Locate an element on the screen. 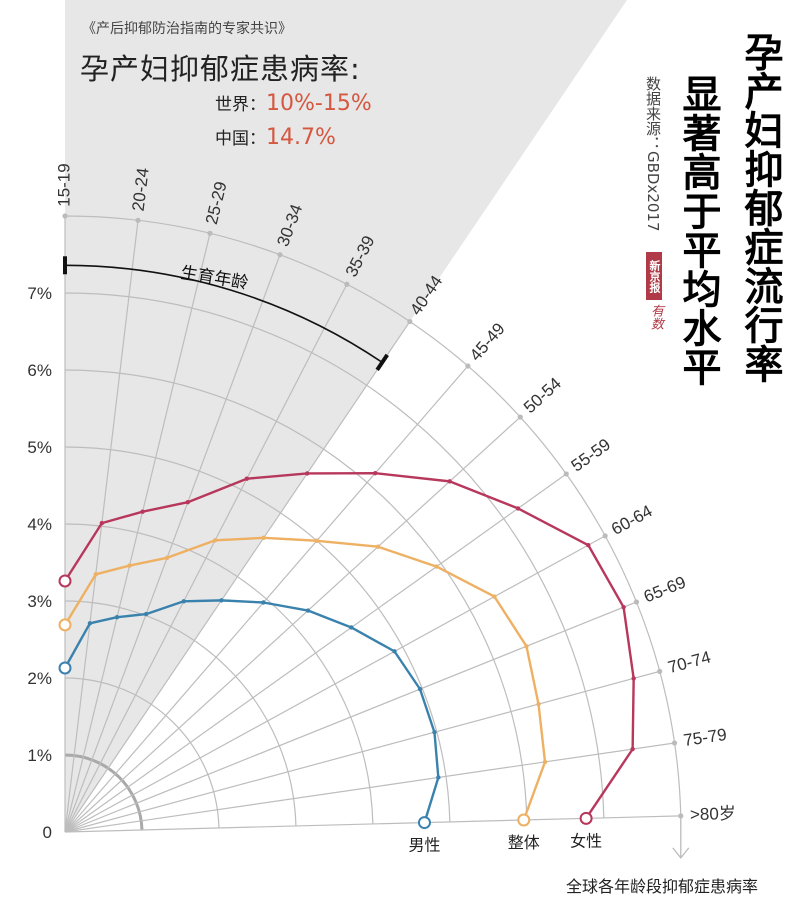 The height and width of the screenshot is (908, 800). world-rate: 世界：10%-15% is located at coordinates (293, 103).